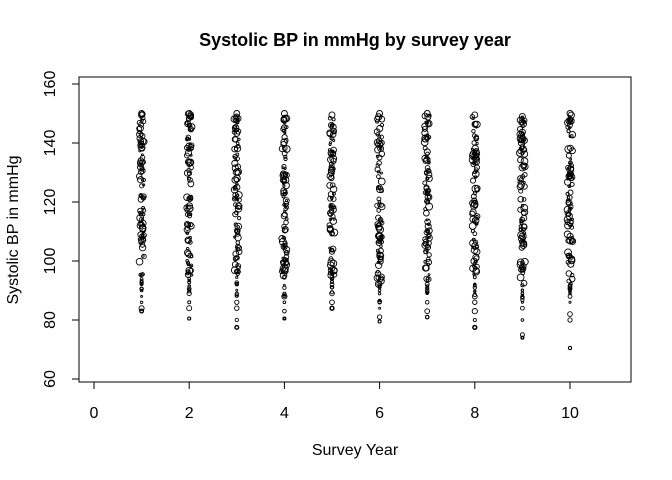  I want to click on x-axis: 0 2 4 6 8 10, so click(334, 401).